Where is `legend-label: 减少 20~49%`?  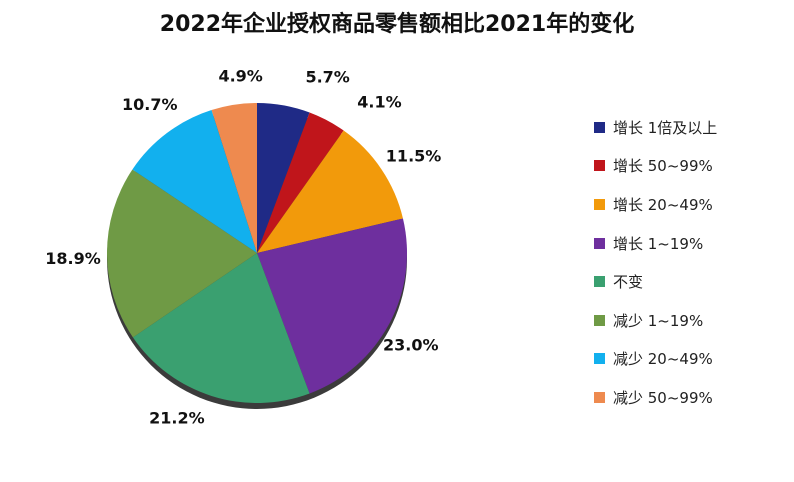 legend-label: 减少 20~49% is located at coordinates (663, 359).